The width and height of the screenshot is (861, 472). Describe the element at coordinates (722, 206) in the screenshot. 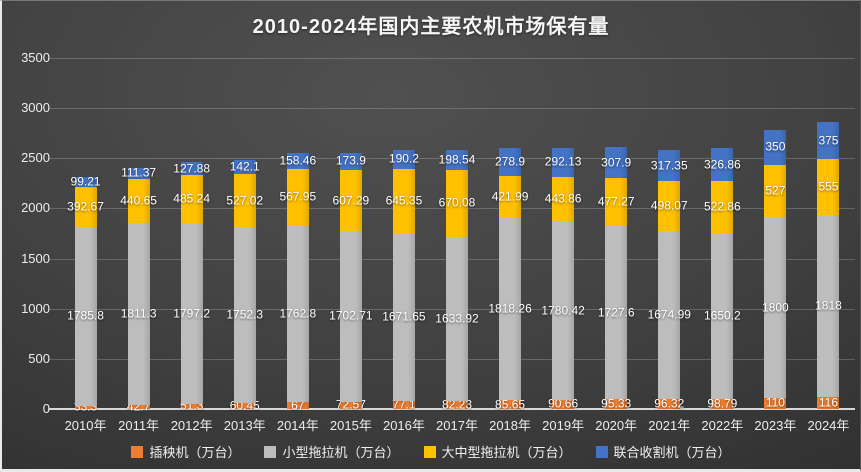

I see `data-label: 522.86` at that location.